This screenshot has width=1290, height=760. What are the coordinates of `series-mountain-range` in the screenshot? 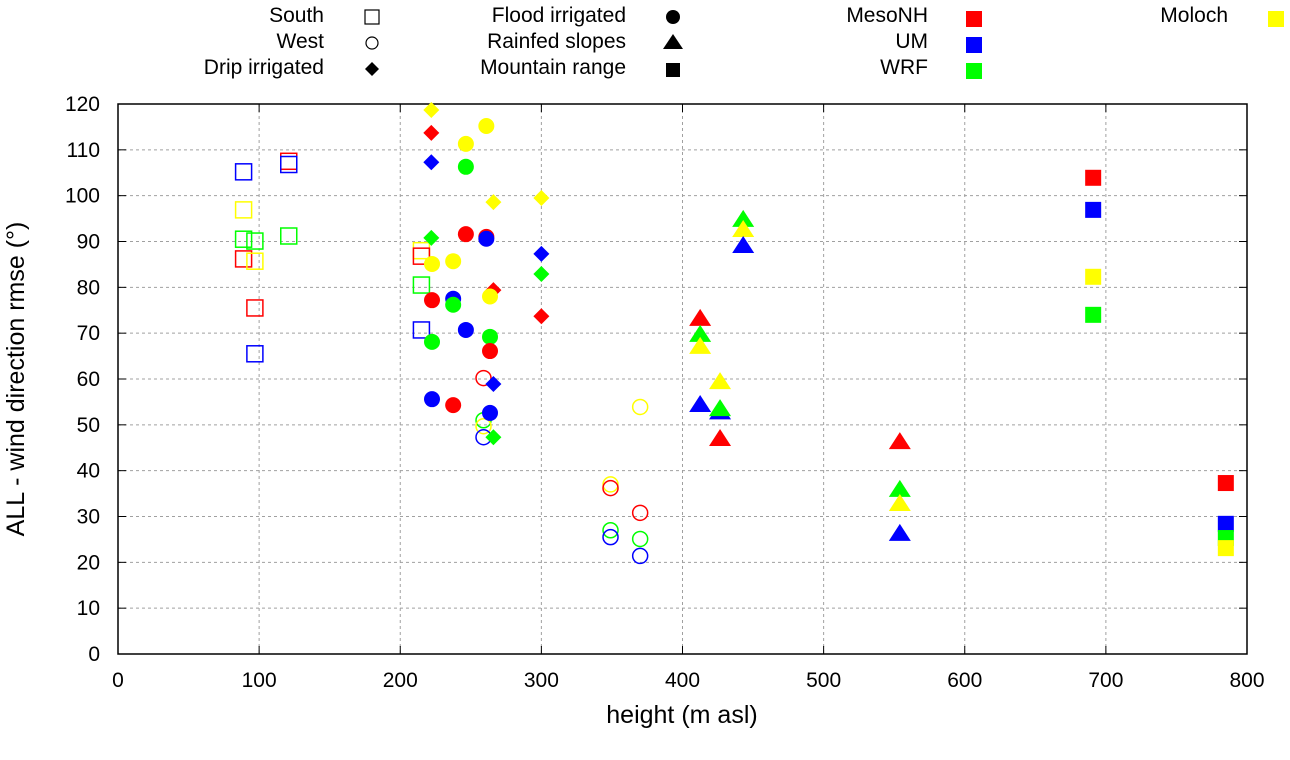 It's located at (1159, 363).